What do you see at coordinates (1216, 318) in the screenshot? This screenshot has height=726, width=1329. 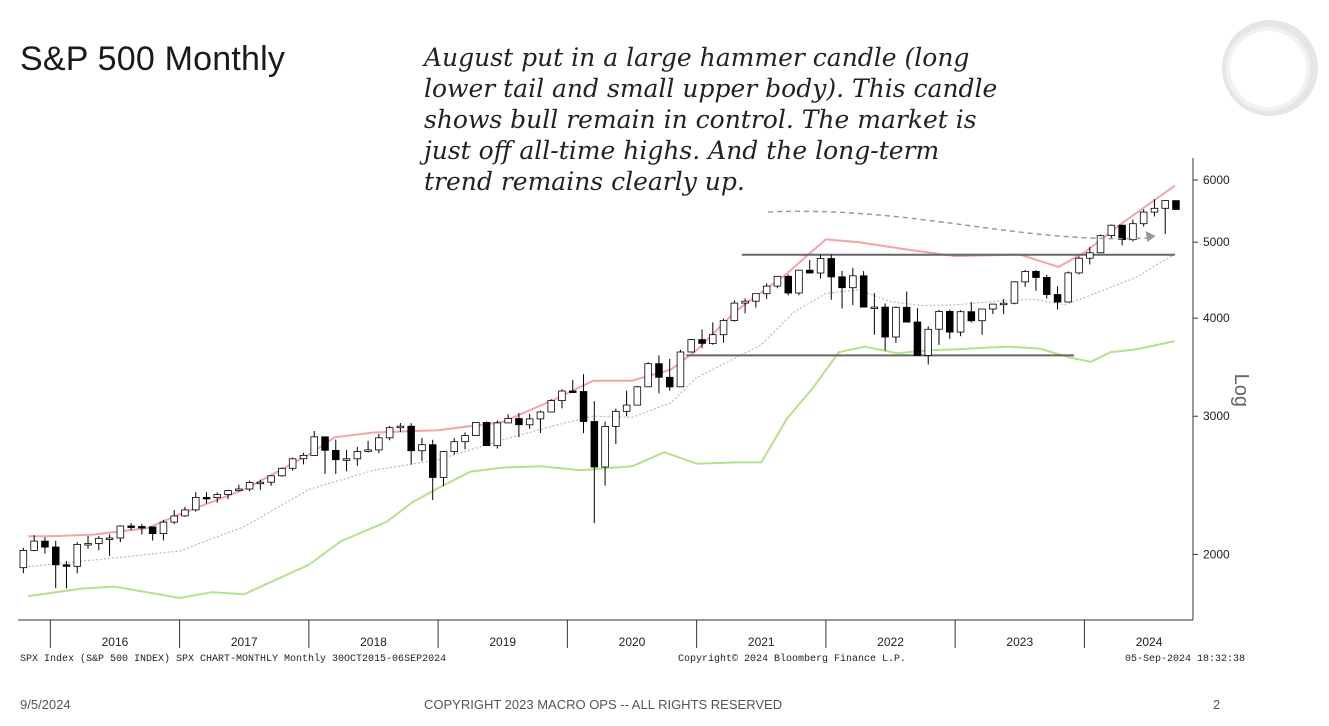 I see `y-tick-label: 4000` at bounding box center [1216, 318].